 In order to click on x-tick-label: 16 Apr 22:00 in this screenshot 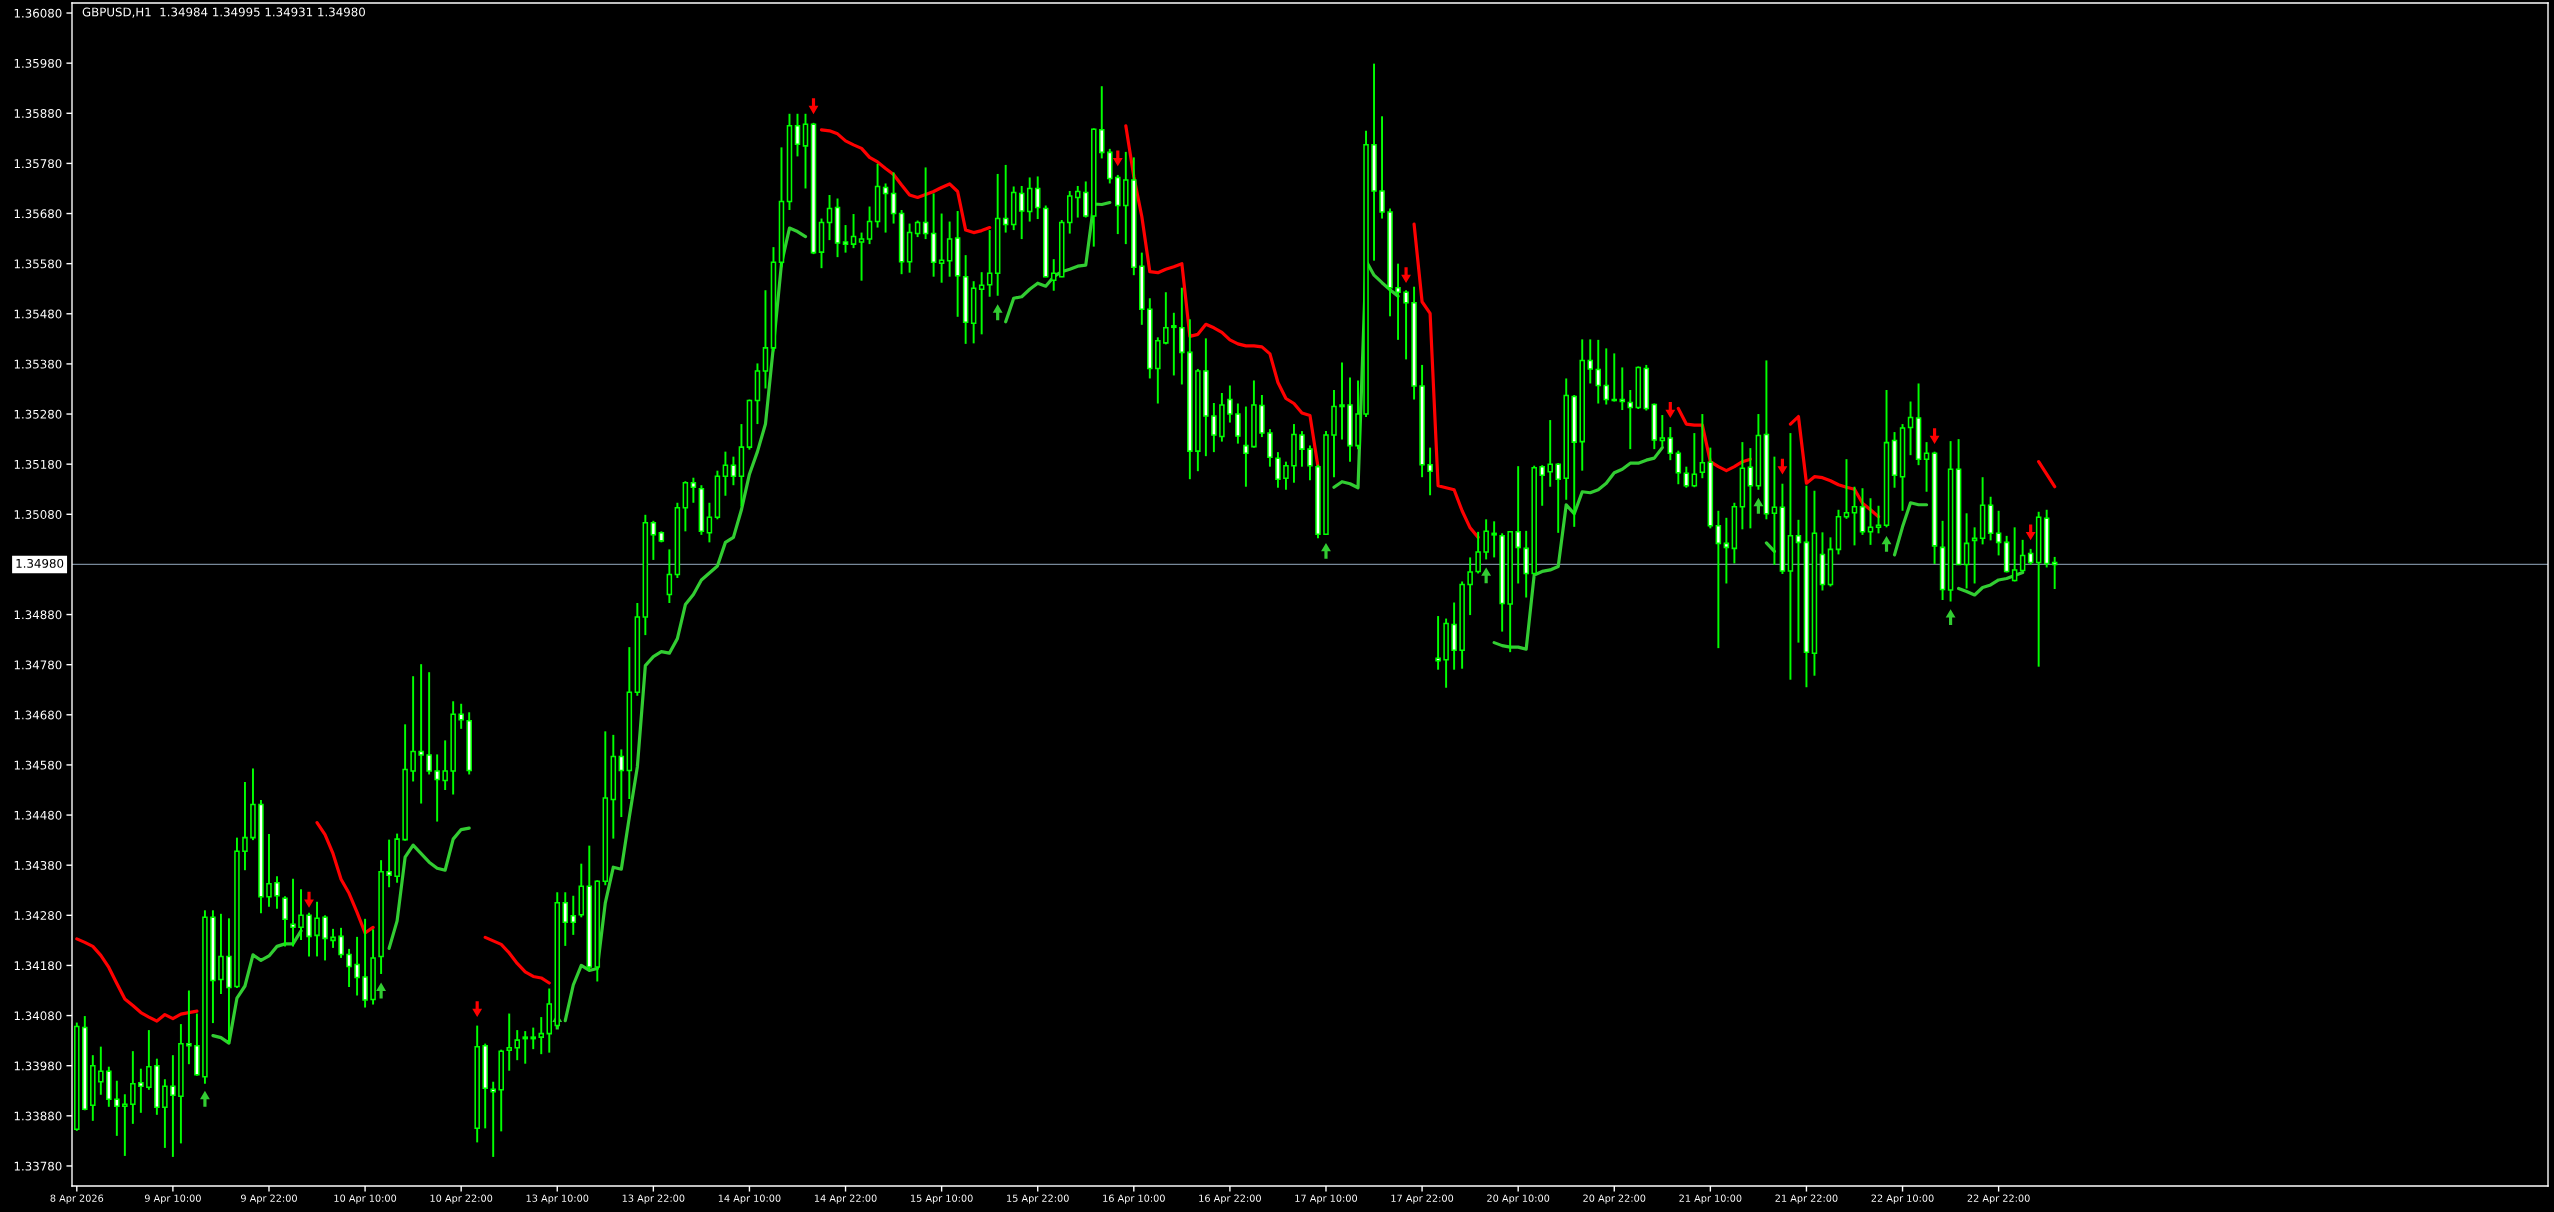, I will do `click(1230, 1199)`.